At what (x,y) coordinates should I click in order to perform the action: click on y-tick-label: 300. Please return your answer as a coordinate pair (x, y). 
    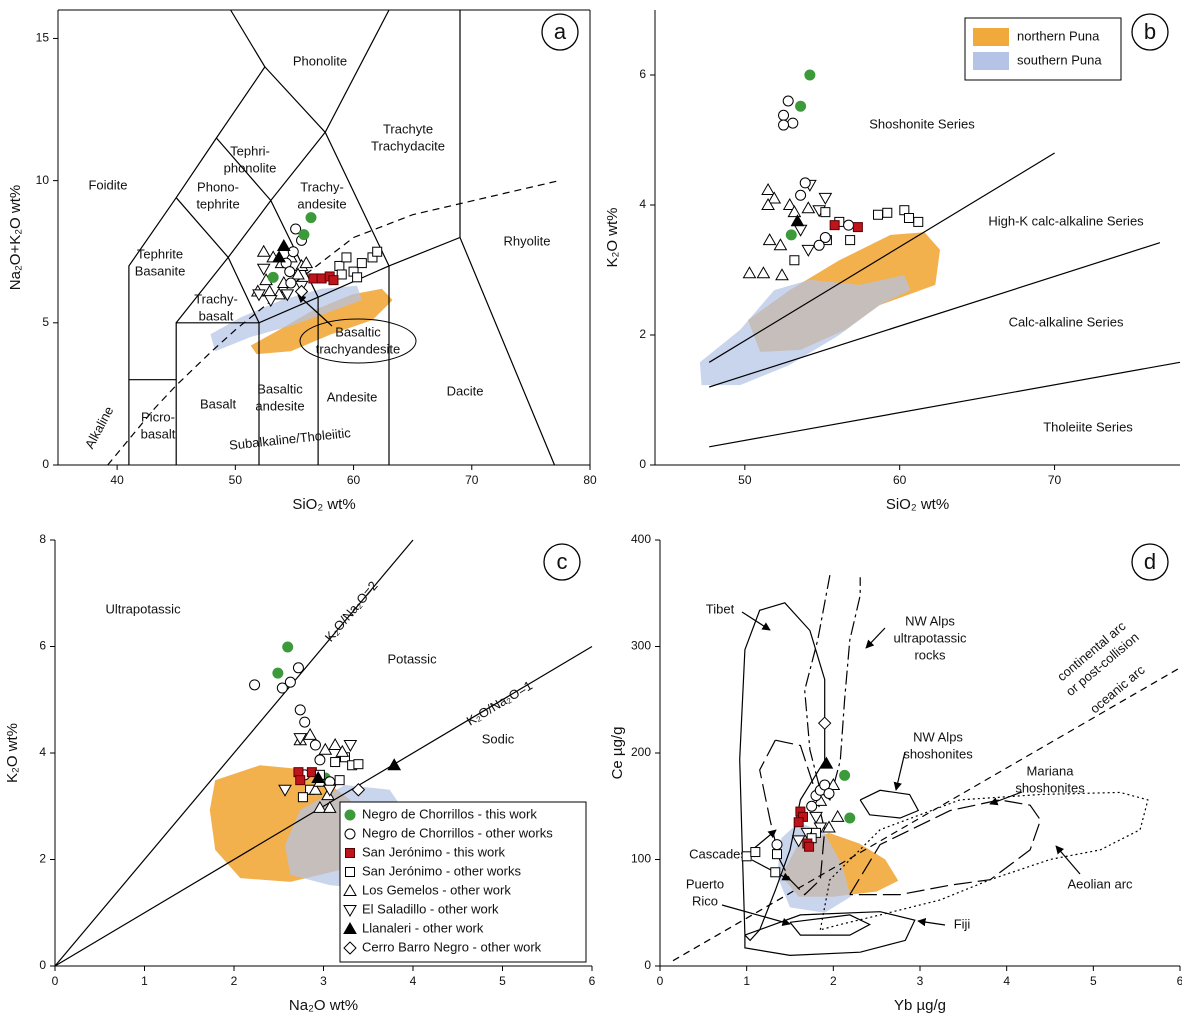
    Looking at the image, I should click on (641, 646).